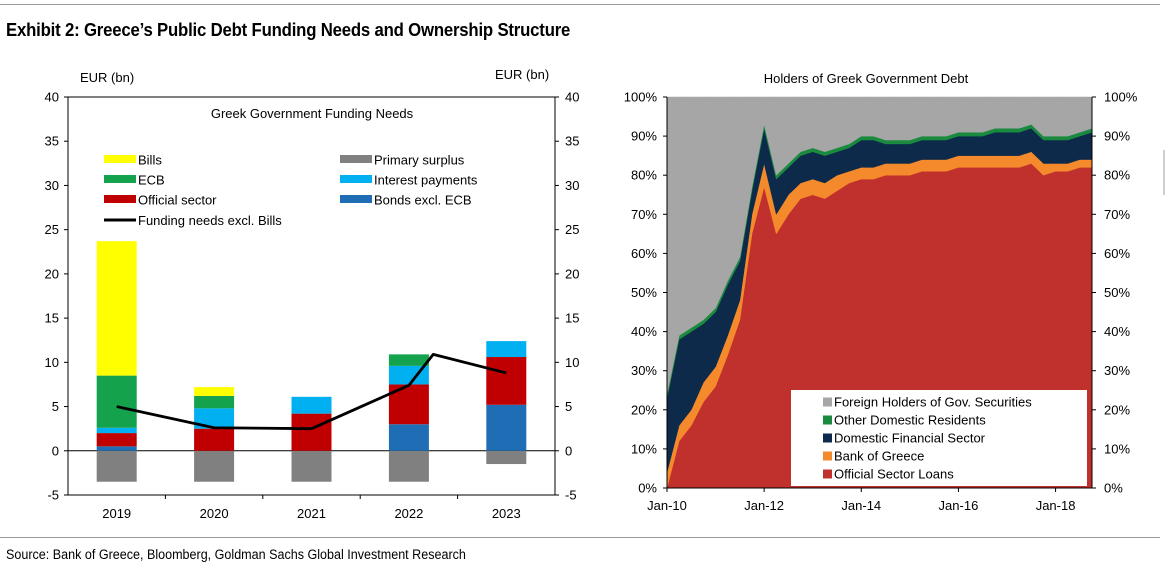  Describe the element at coordinates (580, 4) in the screenshot. I see `top-rule` at that location.